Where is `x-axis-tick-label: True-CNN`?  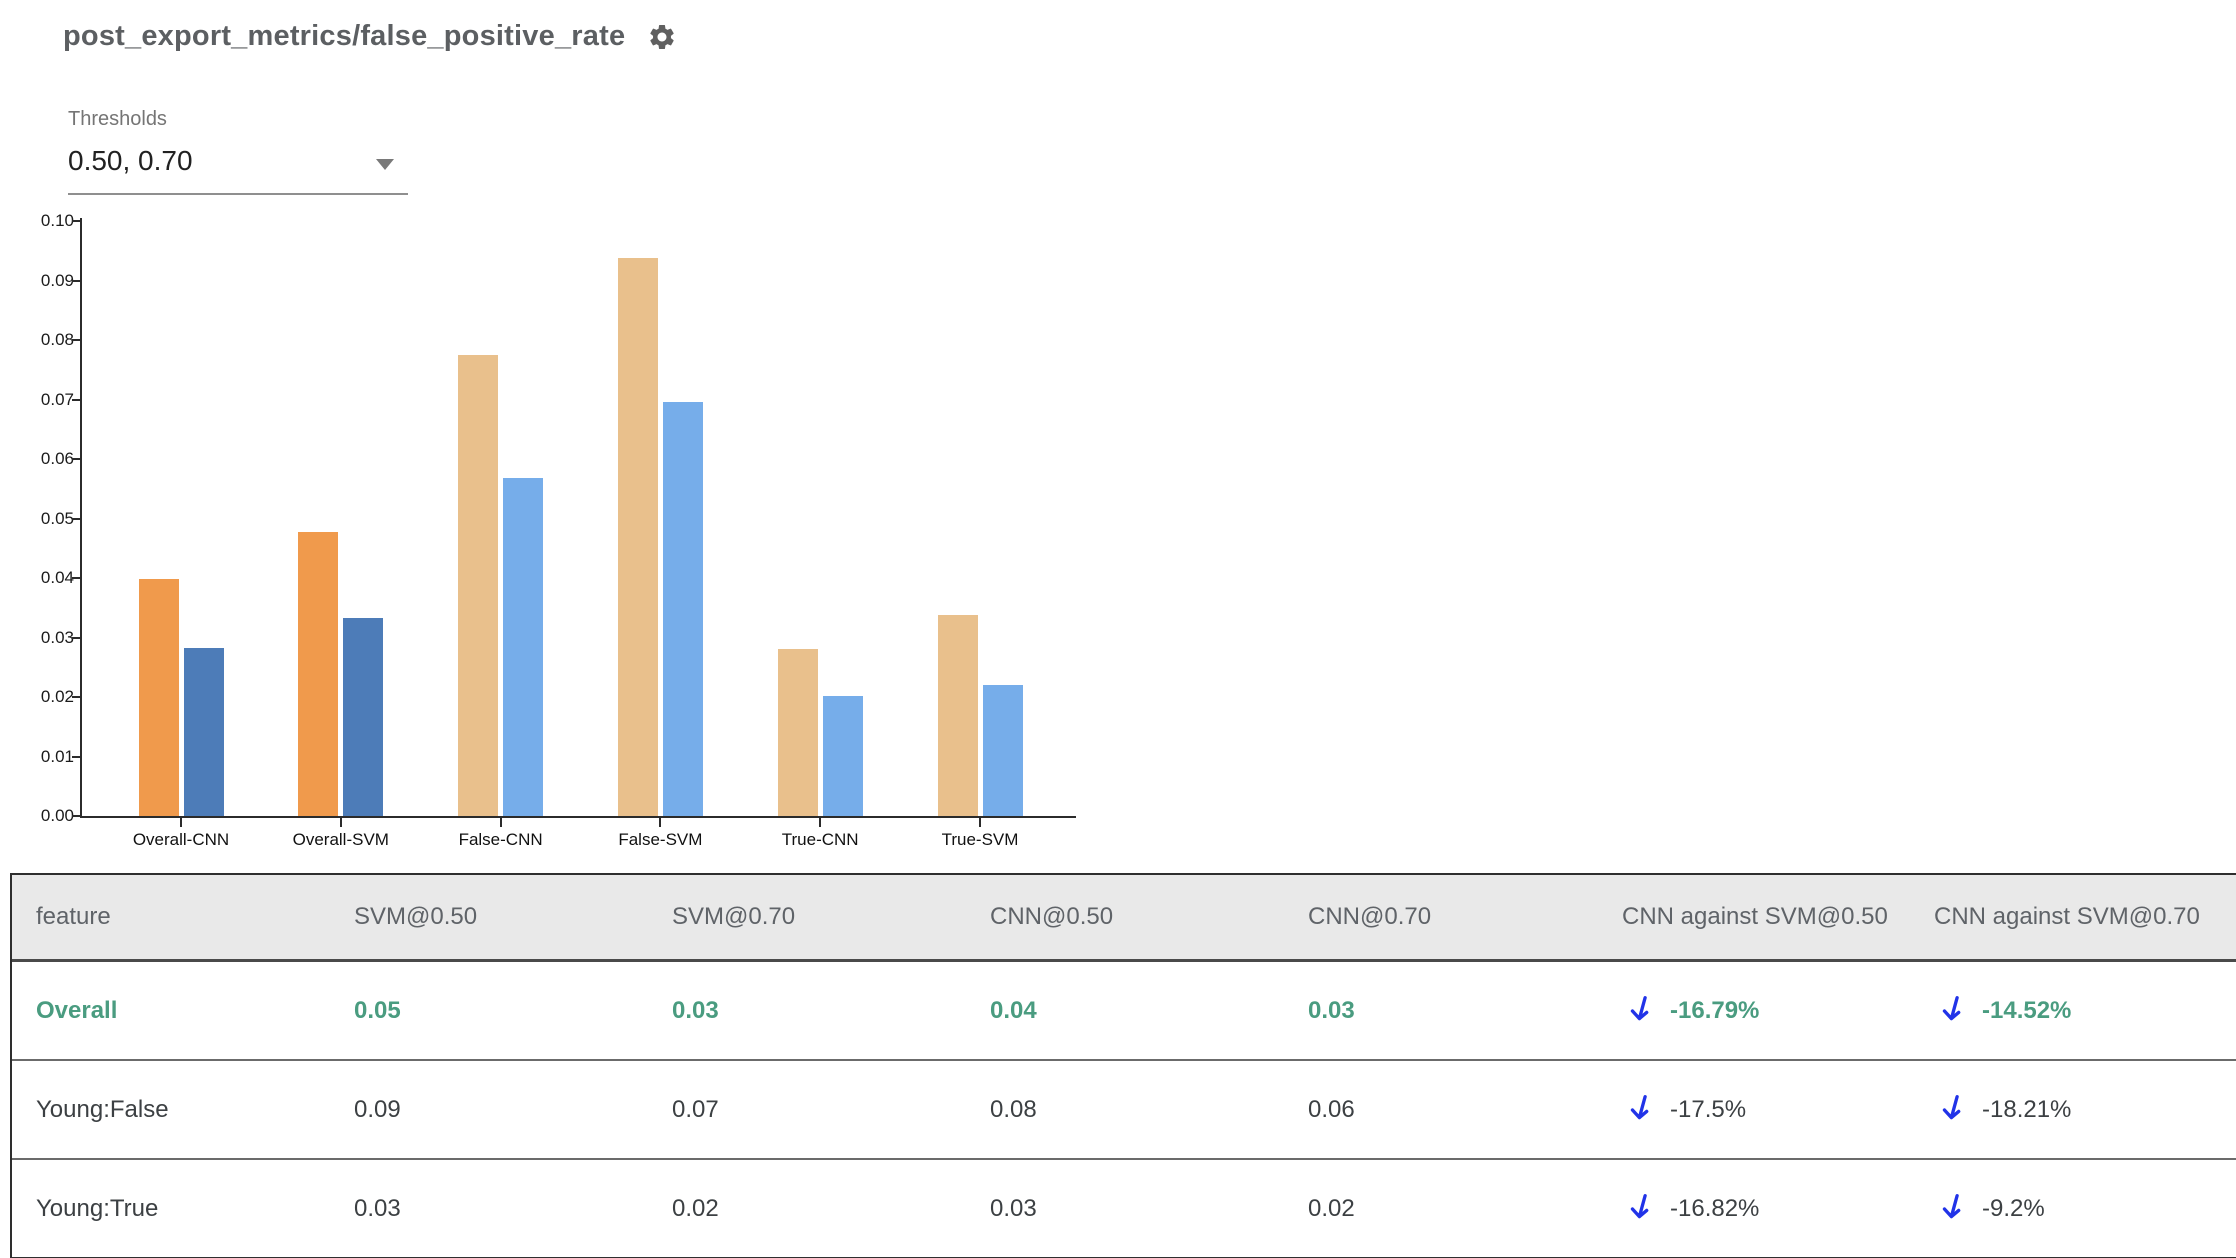
x-axis-tick-label: True-CNN is located at coordinates (820, 839).